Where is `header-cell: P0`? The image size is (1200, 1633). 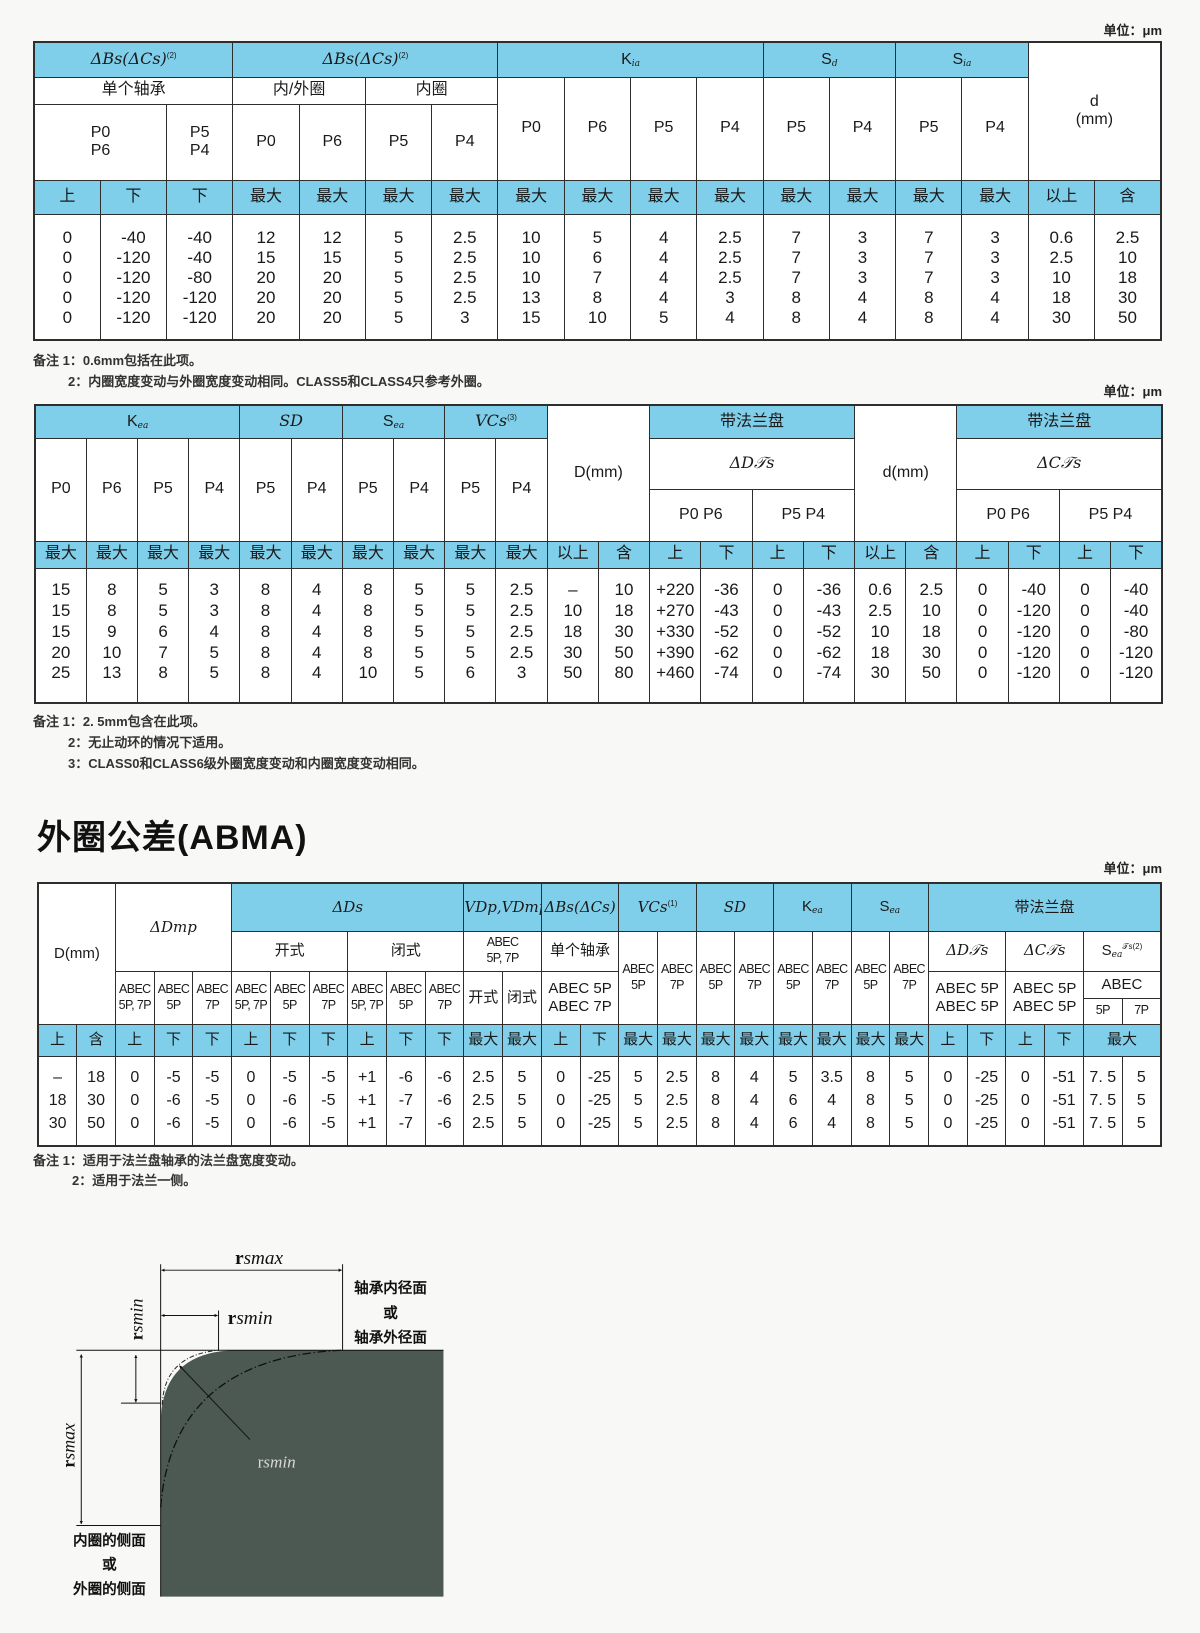 header-cell: P0 is located at coordinates (60, 489).